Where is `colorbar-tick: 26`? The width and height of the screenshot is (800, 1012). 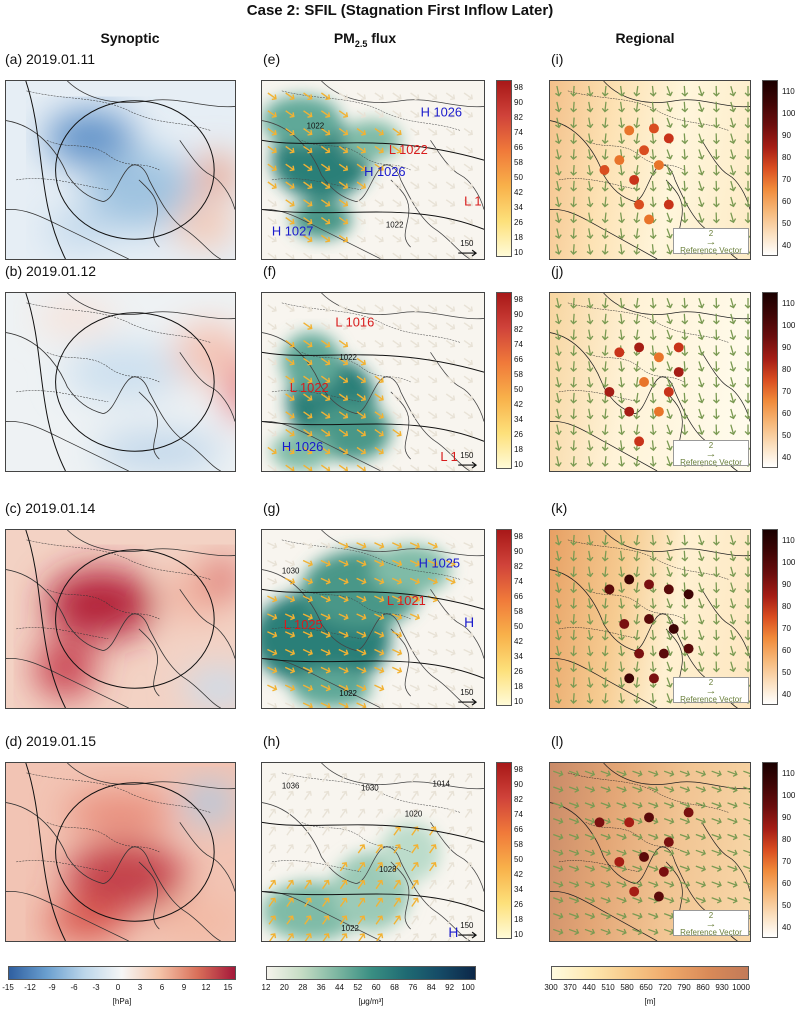 colorbar-tick: 26 is located at coordinates (518, 904).